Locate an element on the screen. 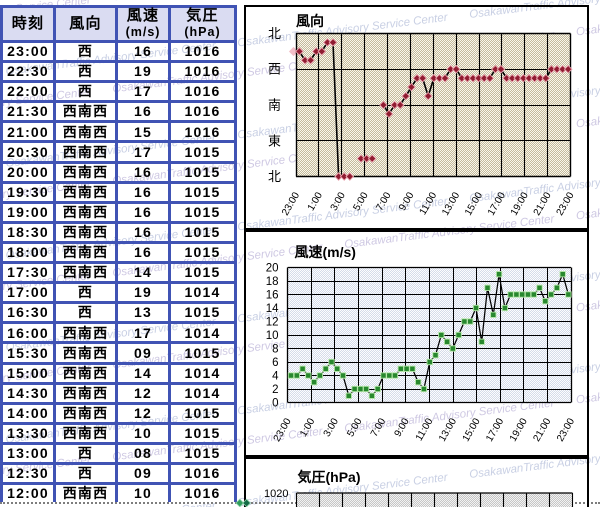 The height and width of the screenshot is (507, 600). svg-text: 10 is located at coordinates (271, 336).